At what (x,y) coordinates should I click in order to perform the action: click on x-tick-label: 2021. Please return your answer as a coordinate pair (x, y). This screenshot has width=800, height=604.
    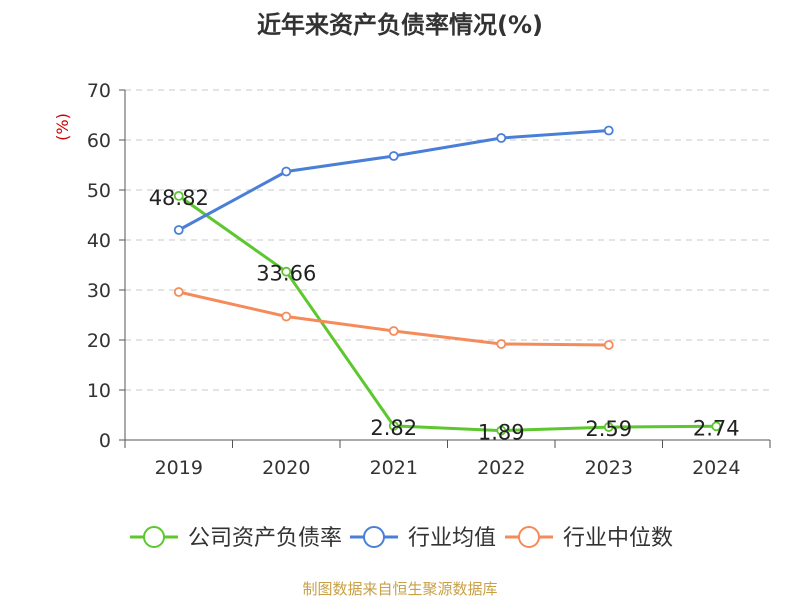
    Looking at the image, I should click on (394, 468).